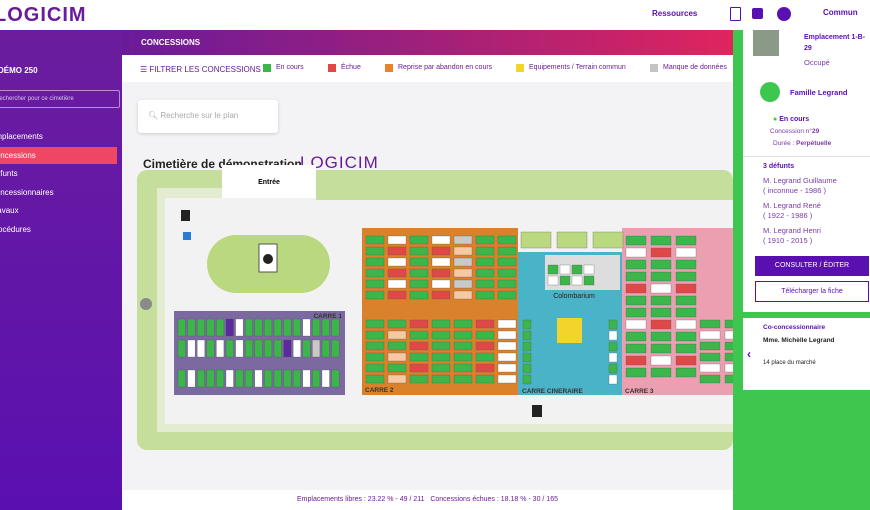 The height and width of the screenshot is (510, 870). Describe the element at coordinates (427, 42) in the screenshot. I see `header: CONCESSIONS` at that location.